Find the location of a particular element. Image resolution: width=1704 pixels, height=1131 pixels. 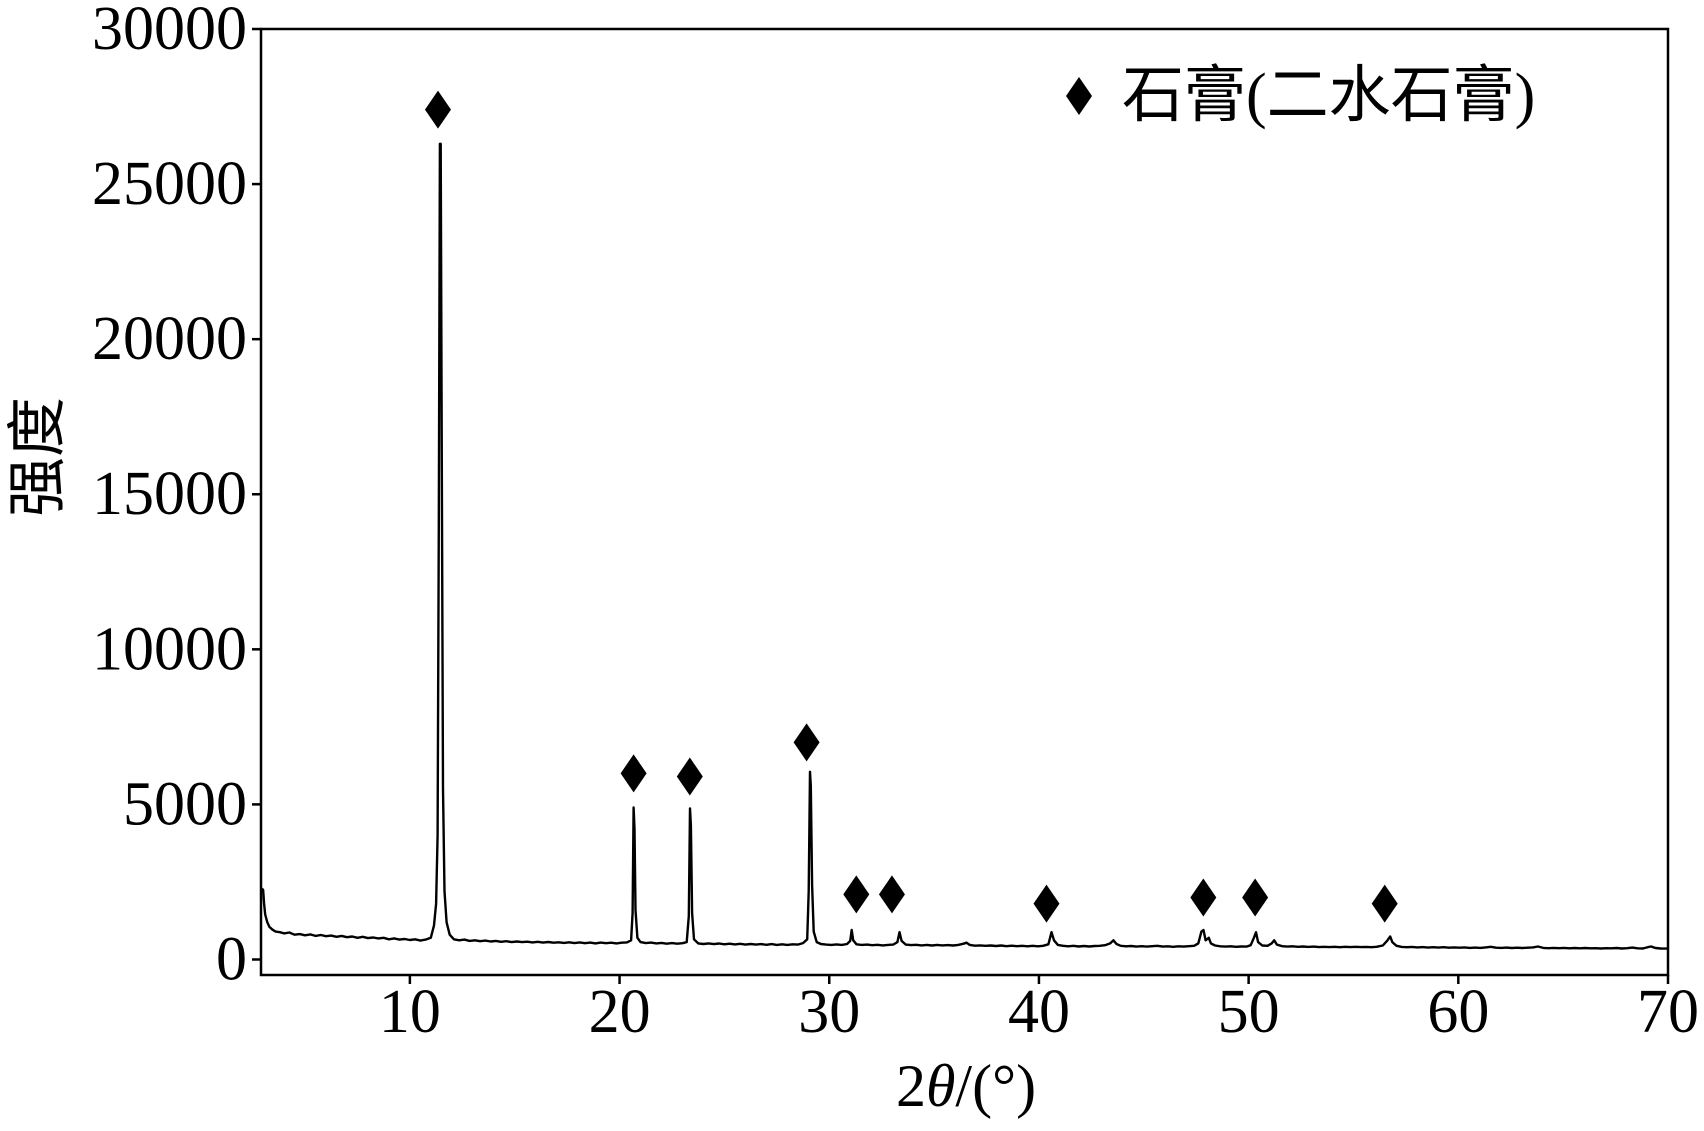

y-tick-label: 5000 is located at coordinates (185, 804).